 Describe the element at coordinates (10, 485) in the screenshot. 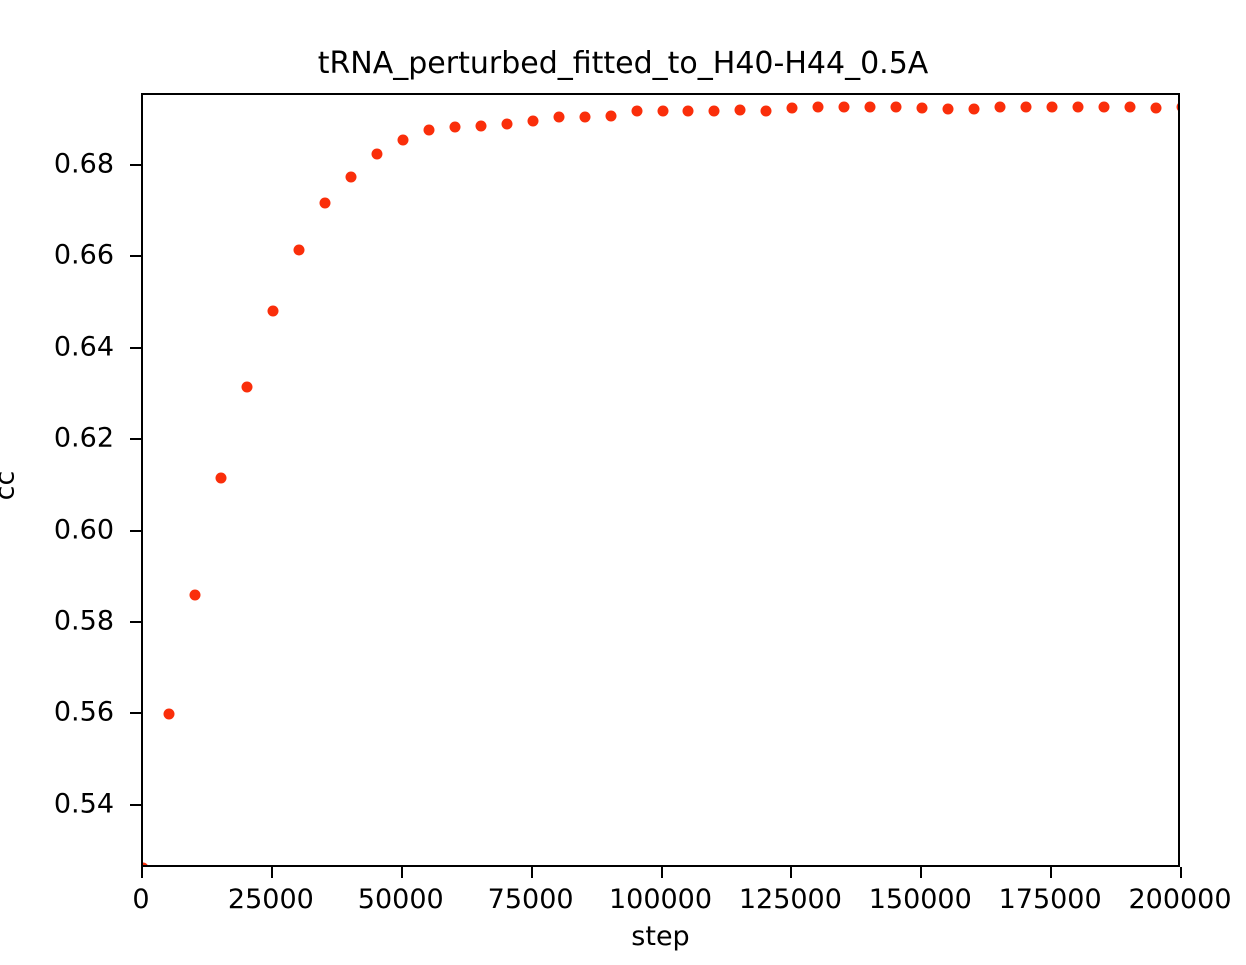

I see `y-axis-label: cc` at that location.